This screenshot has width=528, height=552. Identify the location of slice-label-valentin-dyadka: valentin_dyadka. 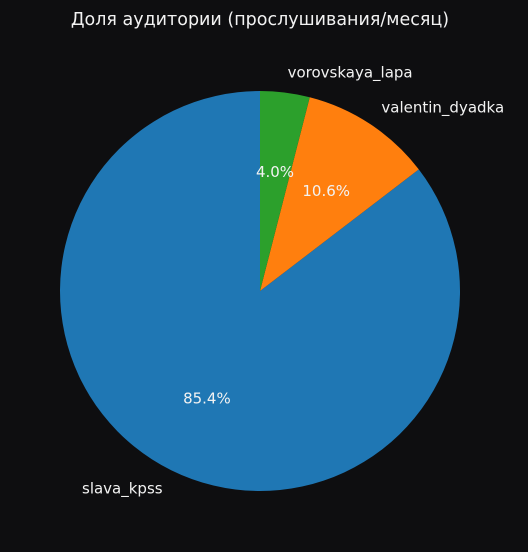
(442, 108).